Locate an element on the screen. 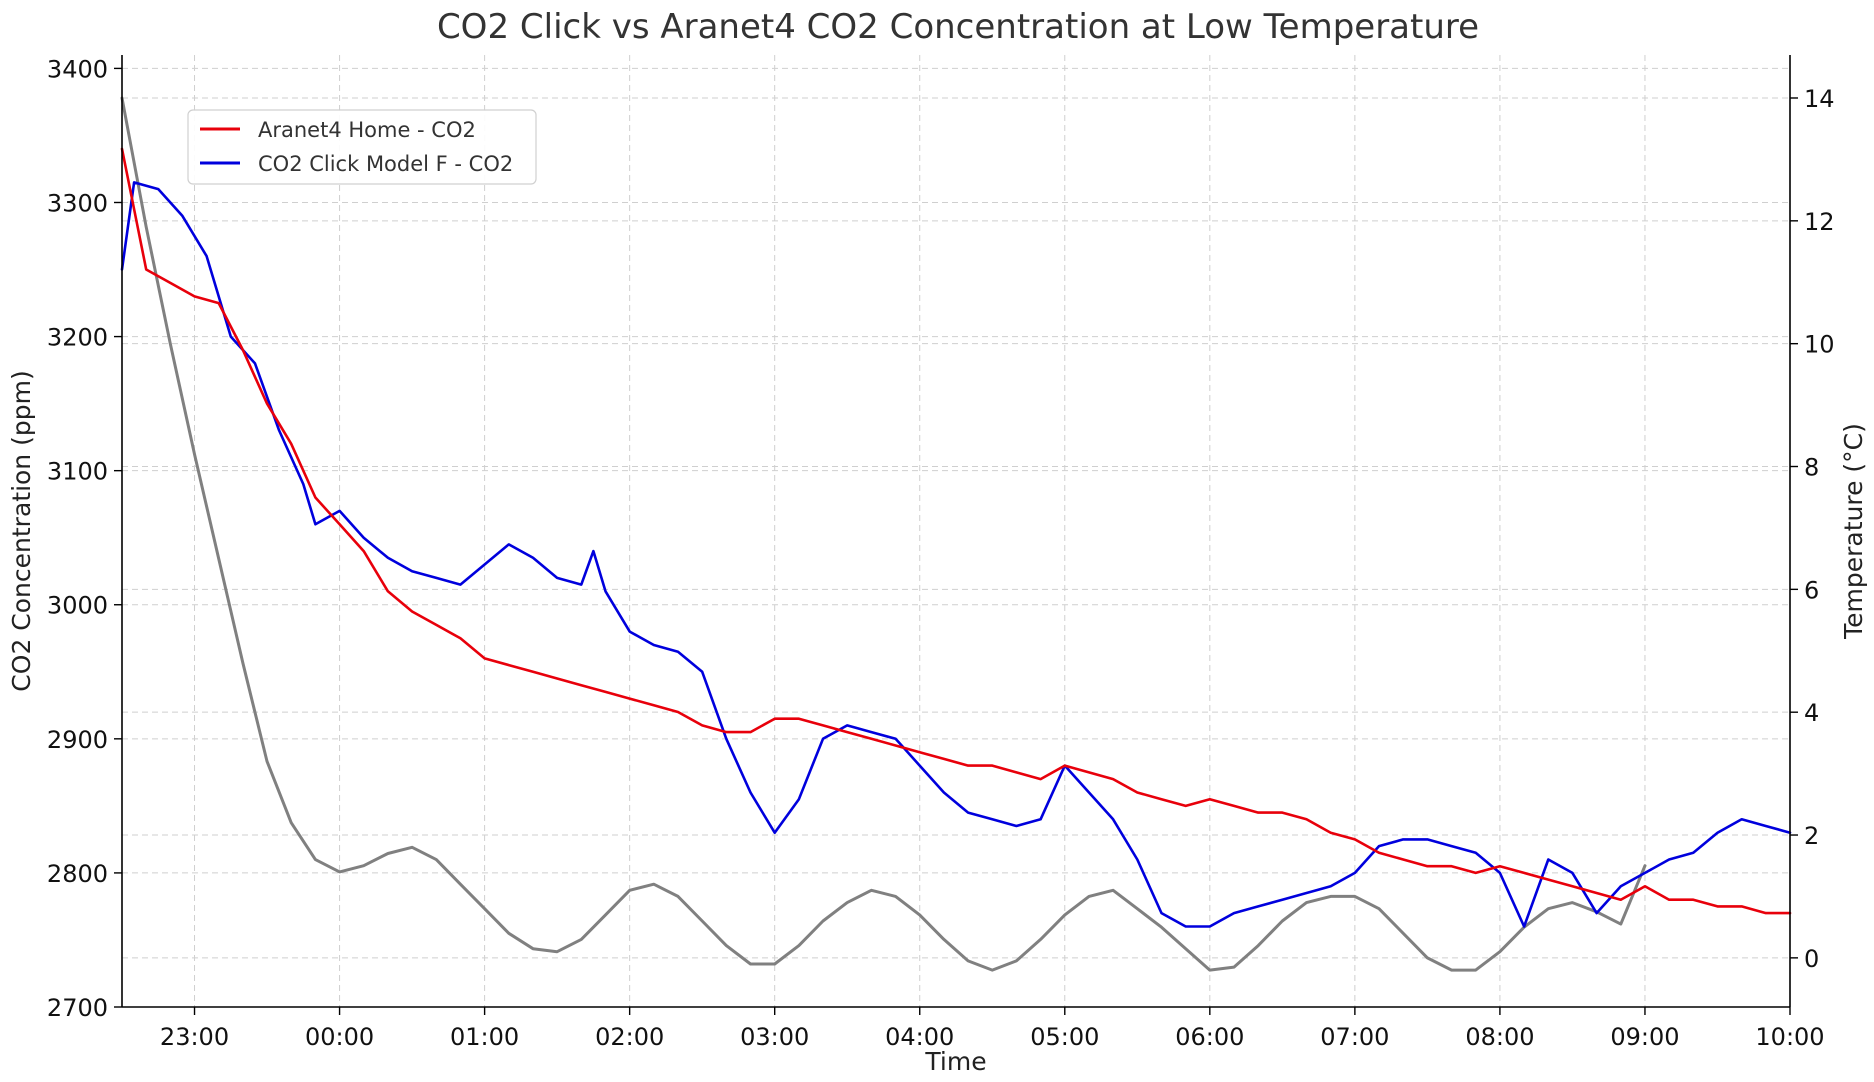  y2-axis-label: Temperature (°C) is located at coordinates (1853, 531).